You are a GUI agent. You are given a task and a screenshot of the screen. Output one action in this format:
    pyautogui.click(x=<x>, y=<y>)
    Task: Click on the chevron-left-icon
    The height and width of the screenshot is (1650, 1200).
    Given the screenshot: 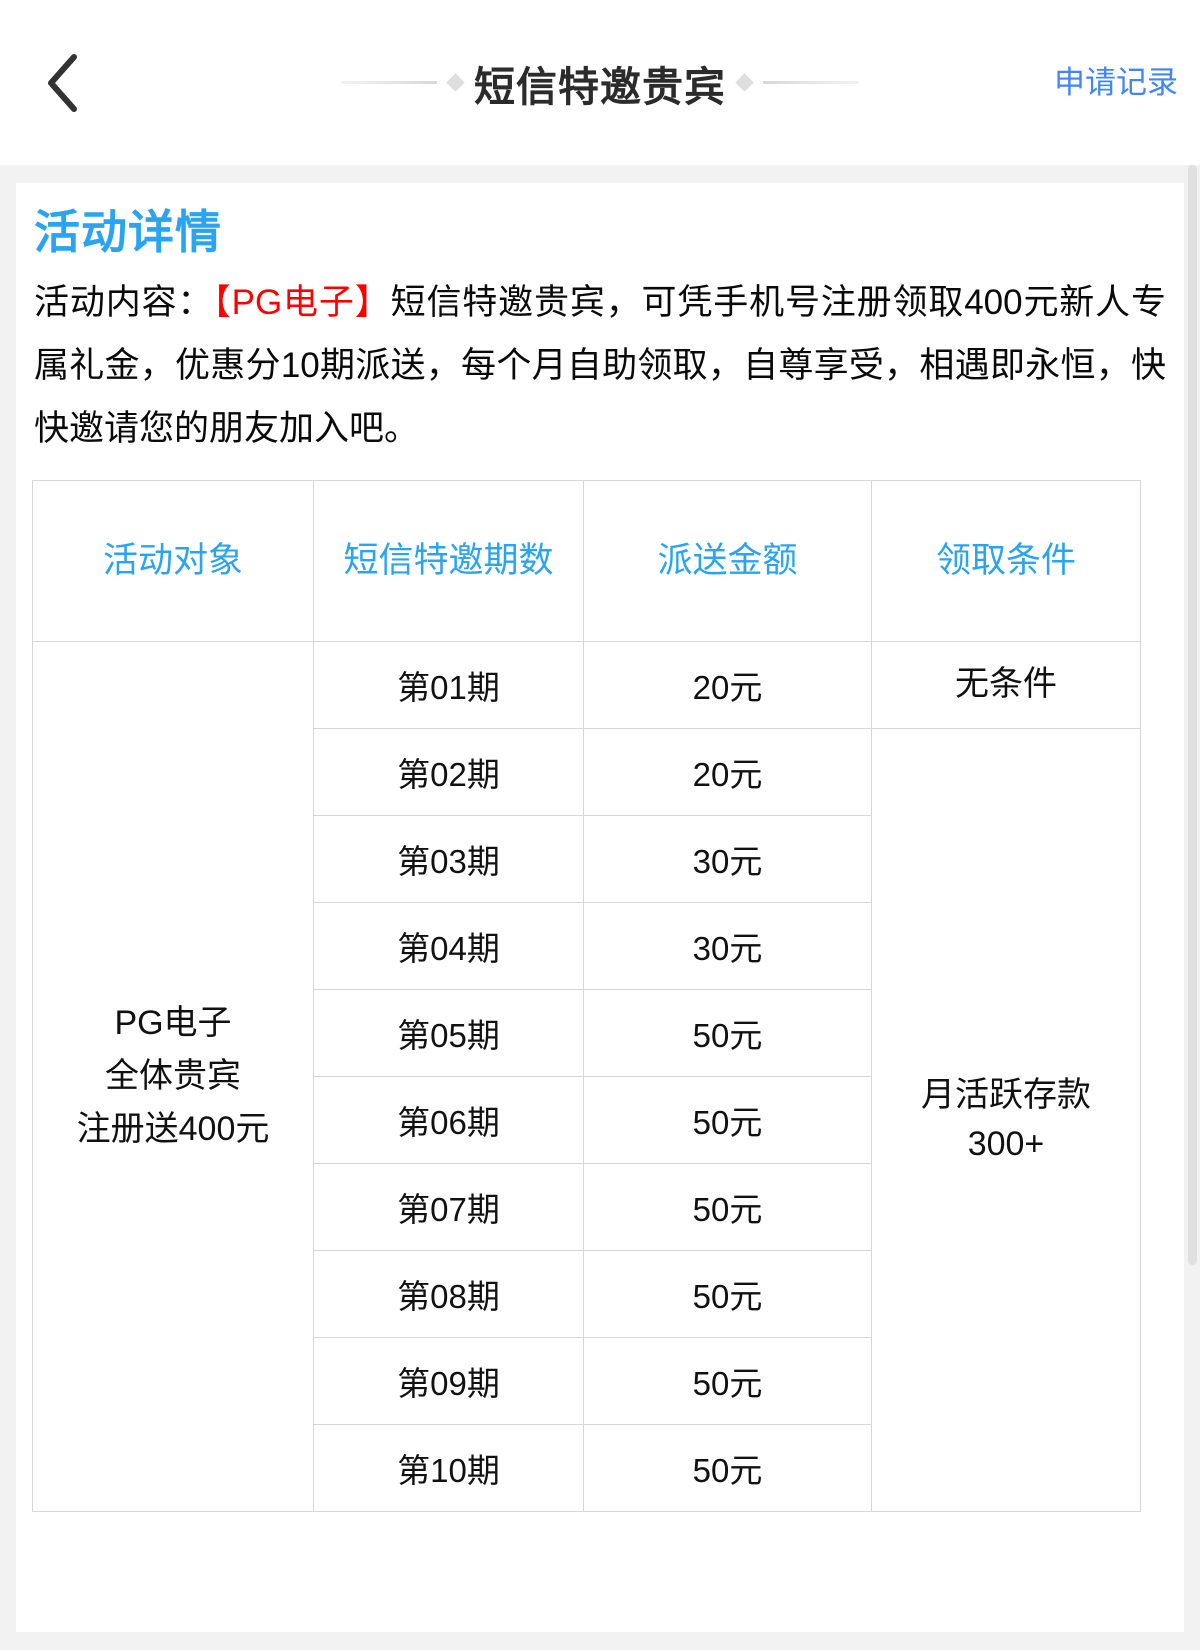 What is the action you would take?
    pyautogui.click(x=63, y=83)
    